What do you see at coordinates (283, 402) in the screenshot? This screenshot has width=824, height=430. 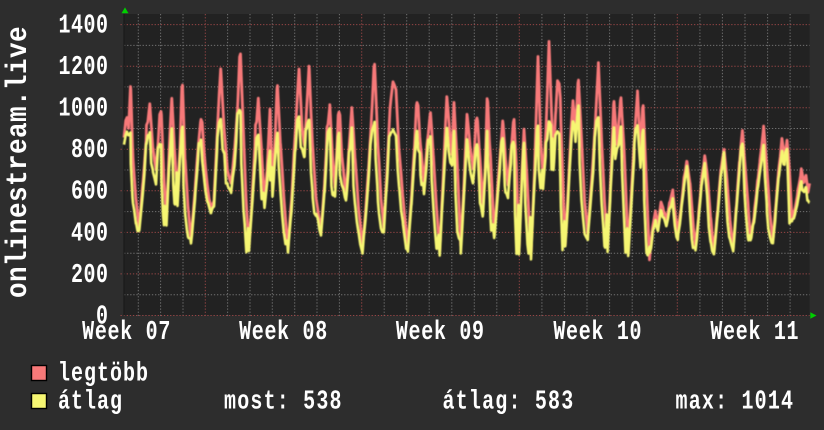 I see `svg-text: most: 538` at bounding box center [283, 402].